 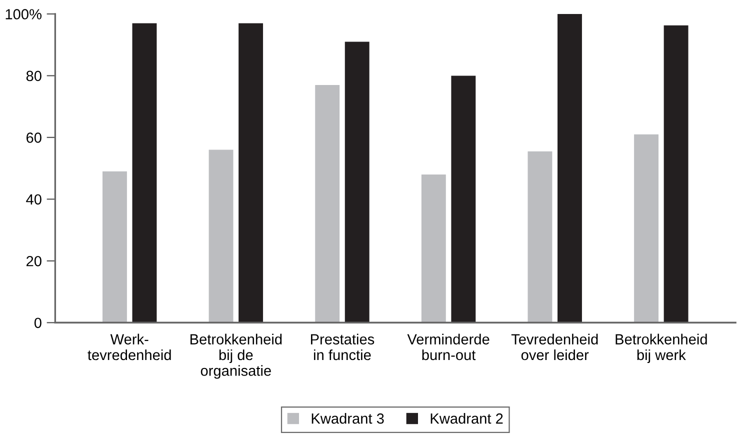 I want to click on x-tick-label: Betrokkenheid bij de organisatie, so click(x=236, y=356).